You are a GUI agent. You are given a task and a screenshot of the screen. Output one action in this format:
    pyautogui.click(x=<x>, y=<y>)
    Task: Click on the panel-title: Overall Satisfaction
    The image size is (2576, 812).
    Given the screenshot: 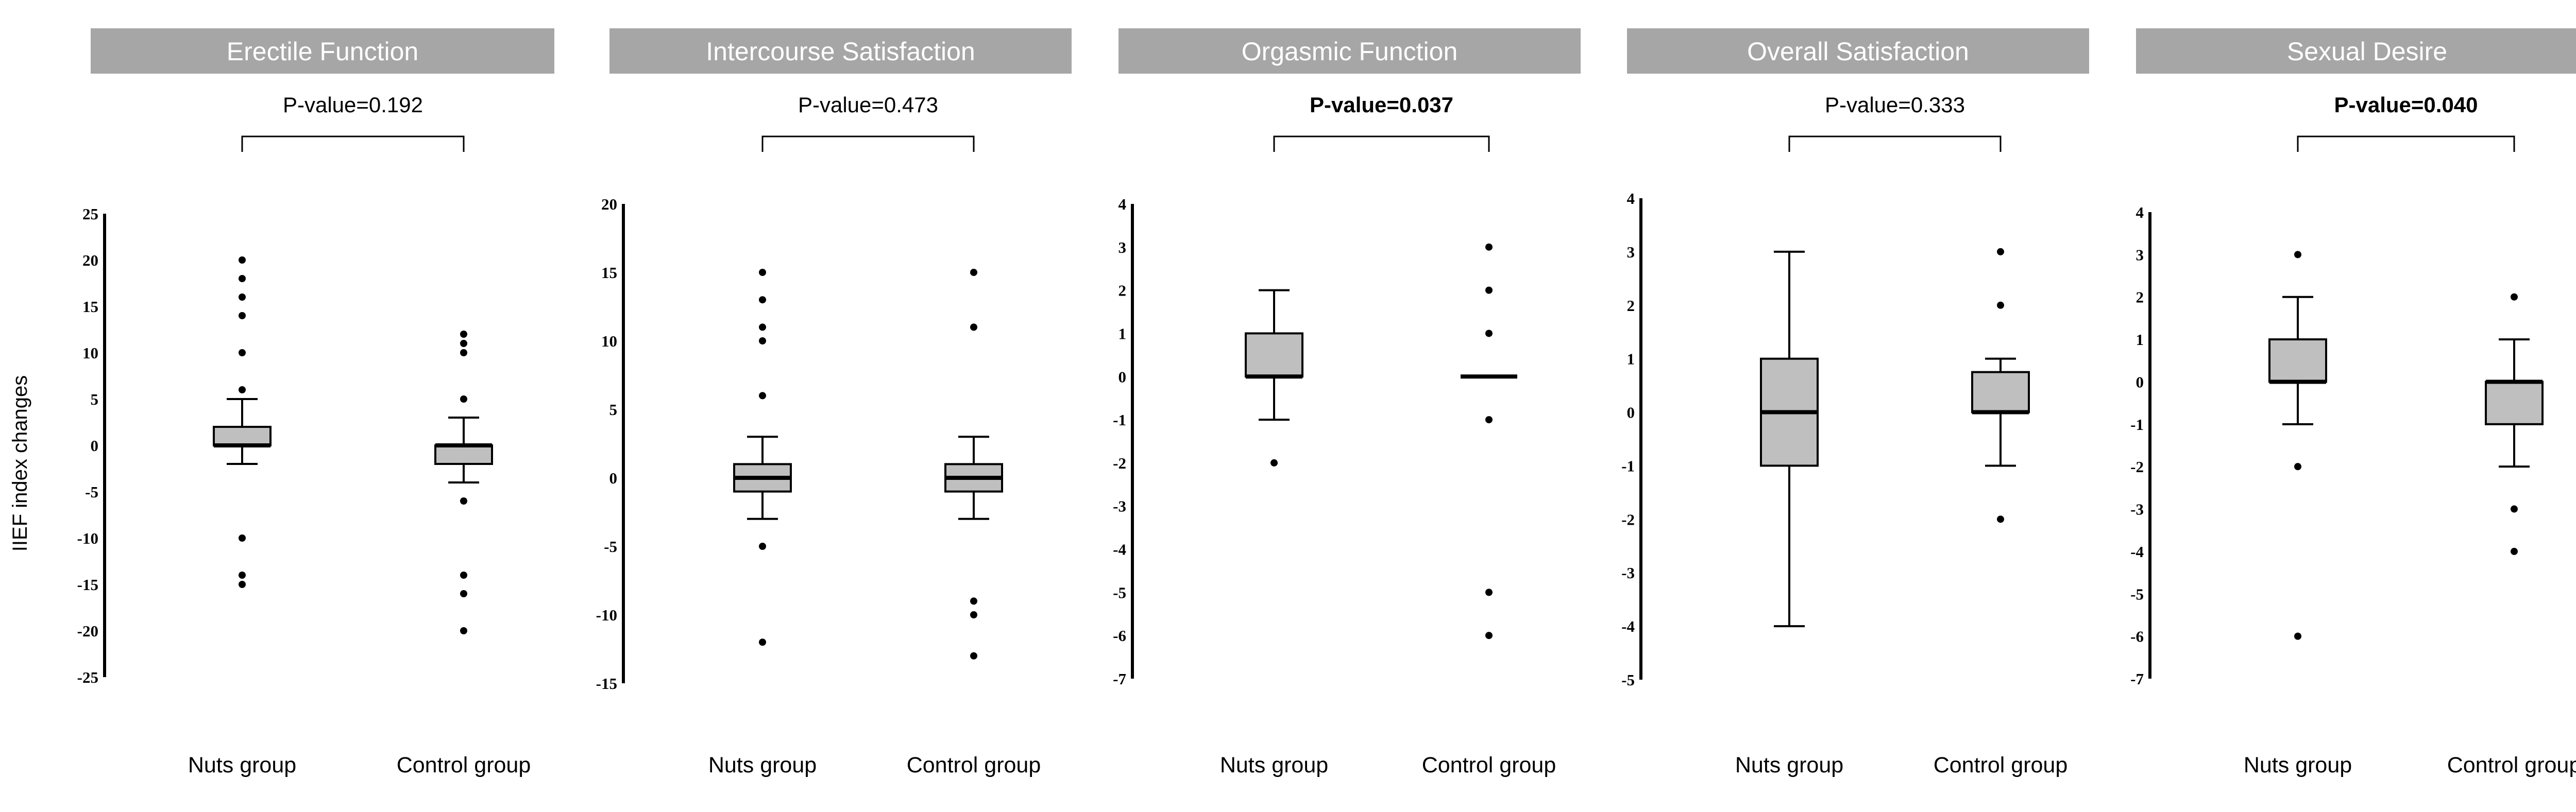 What is the action you would take?
    pyautogui.click(x=1858, y=51)
    